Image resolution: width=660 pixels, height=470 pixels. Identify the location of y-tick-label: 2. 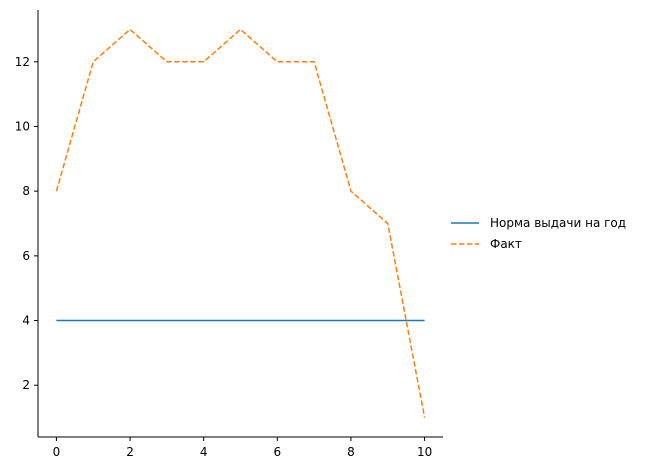
(26, 385).